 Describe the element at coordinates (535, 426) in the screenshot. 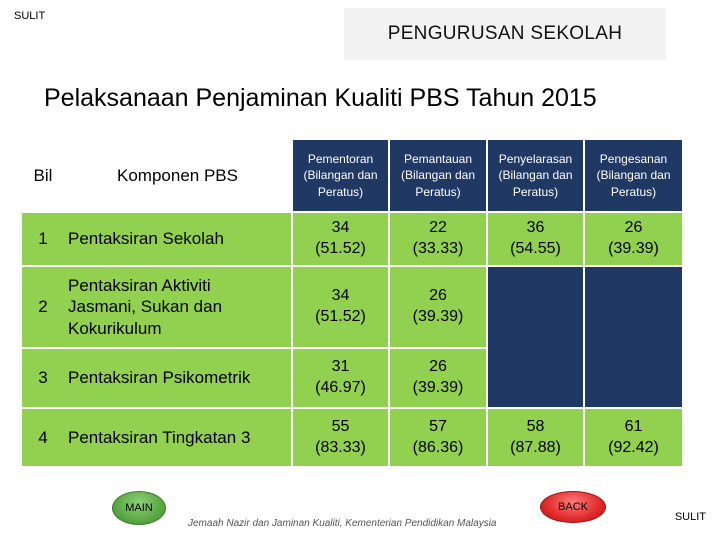

I see `row-4-penyelarasan-count: 58` at that location.